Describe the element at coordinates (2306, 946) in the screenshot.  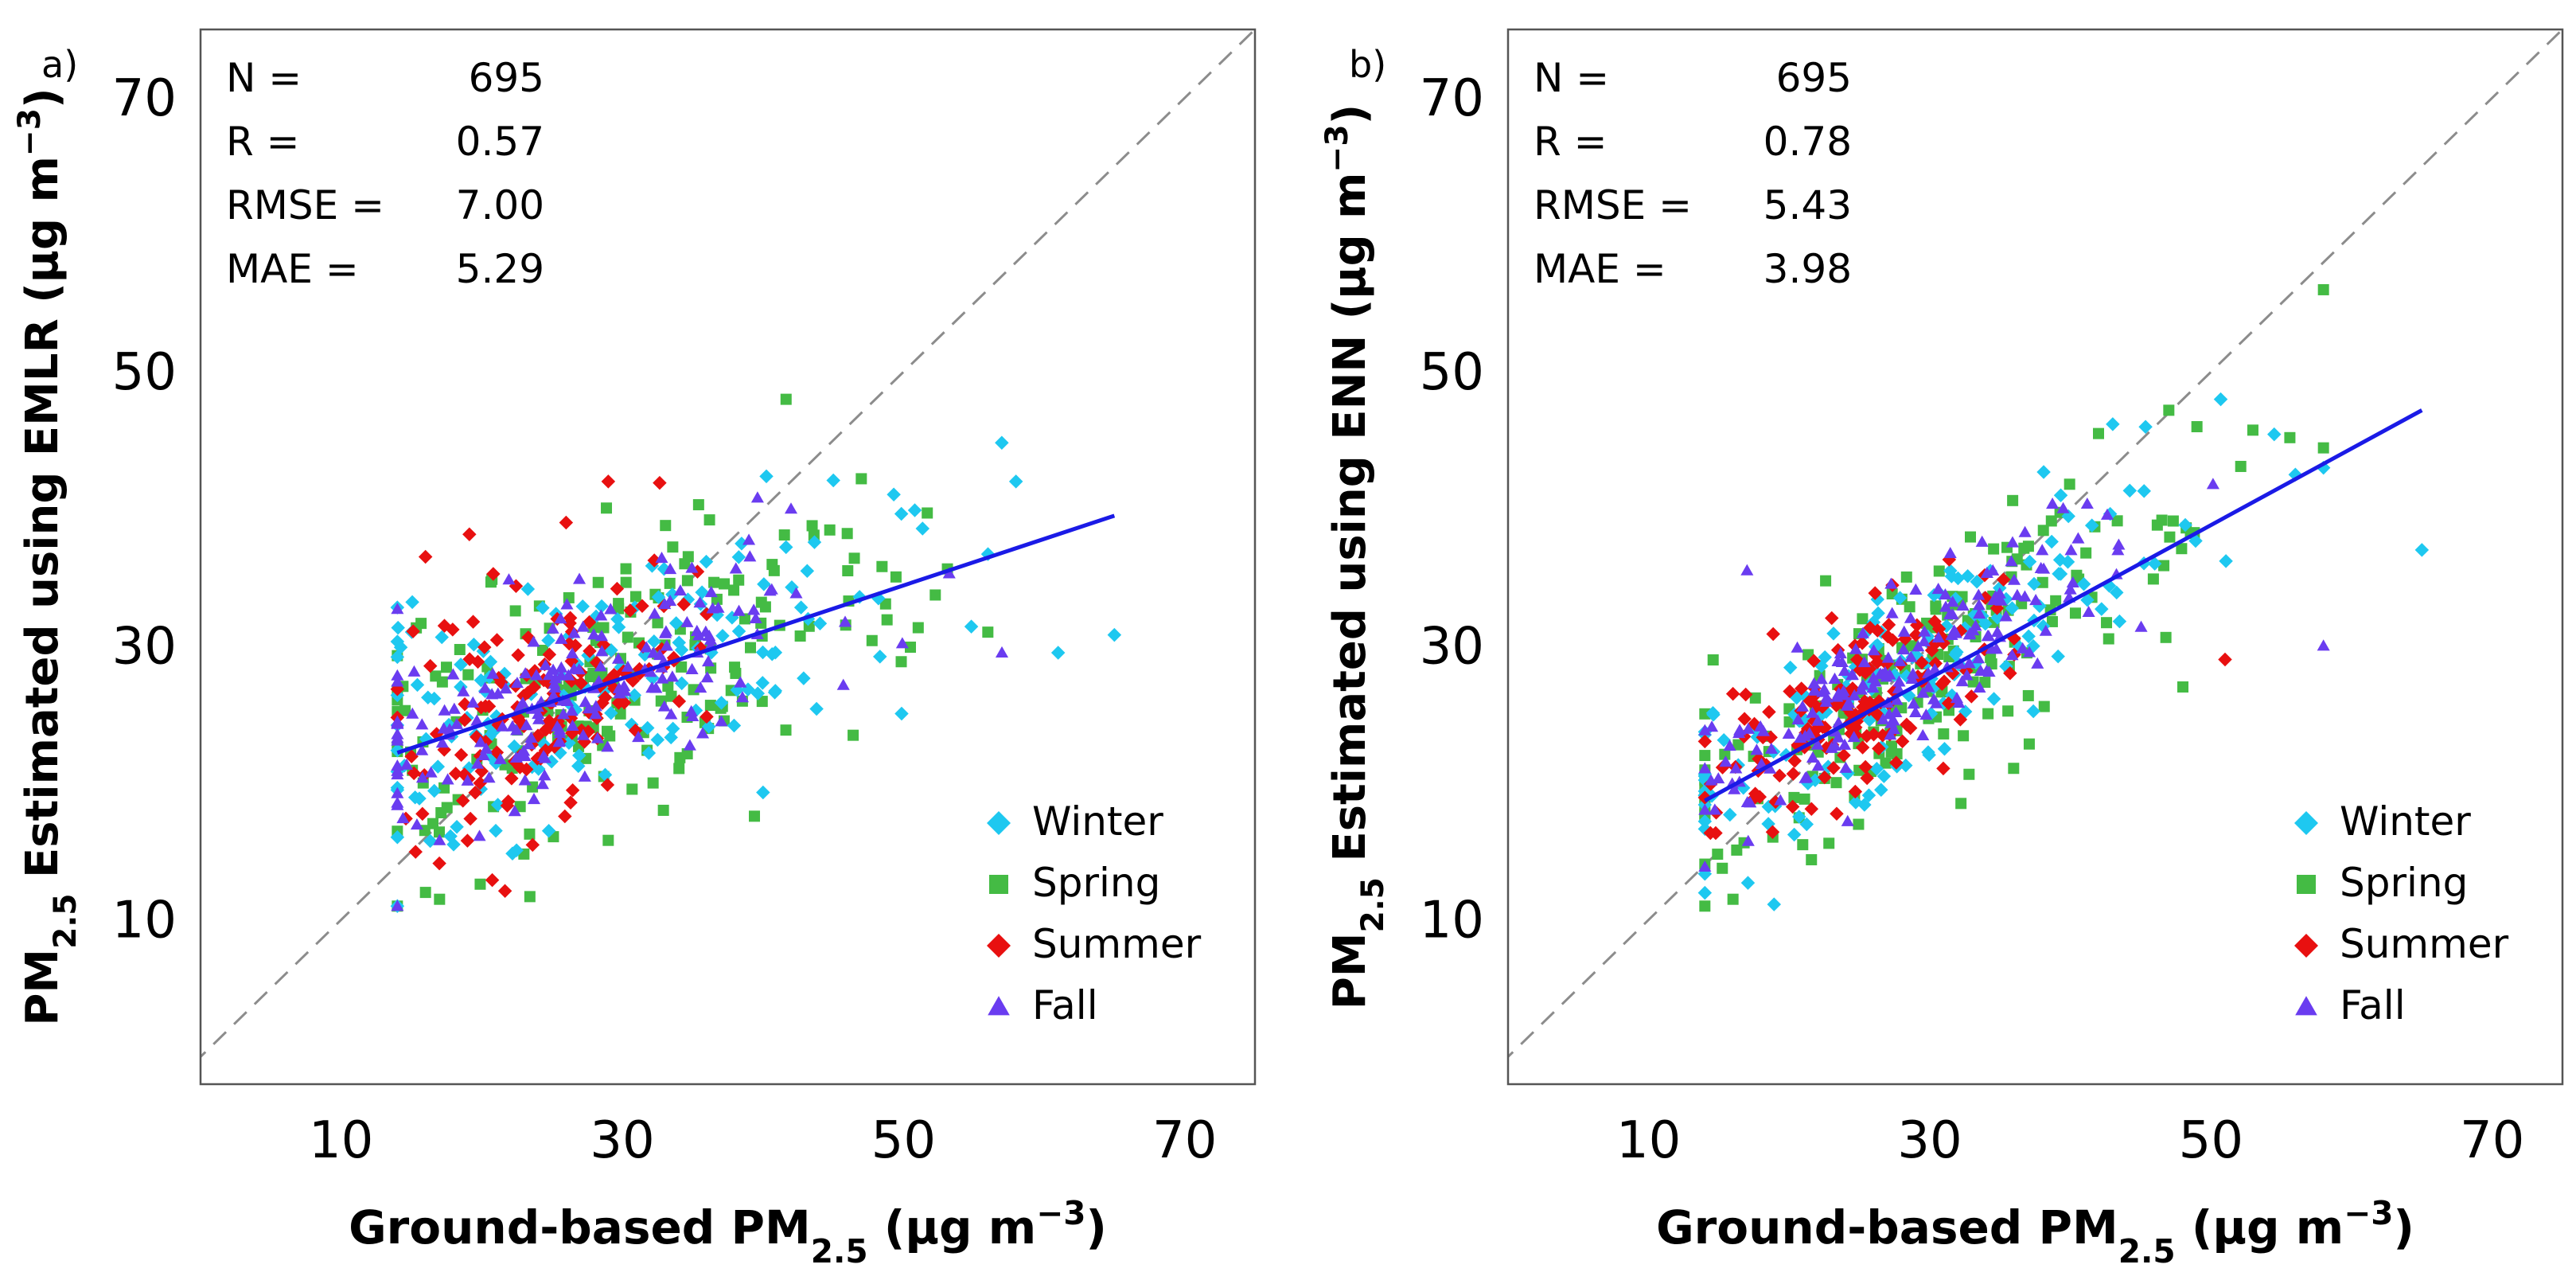
I see `legend-marker-summer` at that location.